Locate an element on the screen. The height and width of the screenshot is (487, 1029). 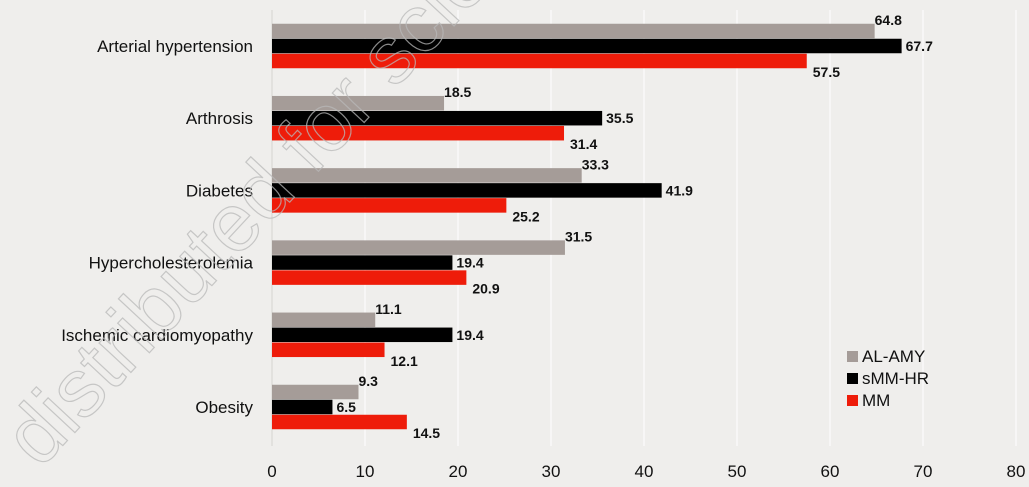
x-tick-label: 80 is located at coordinates (1016, 471).